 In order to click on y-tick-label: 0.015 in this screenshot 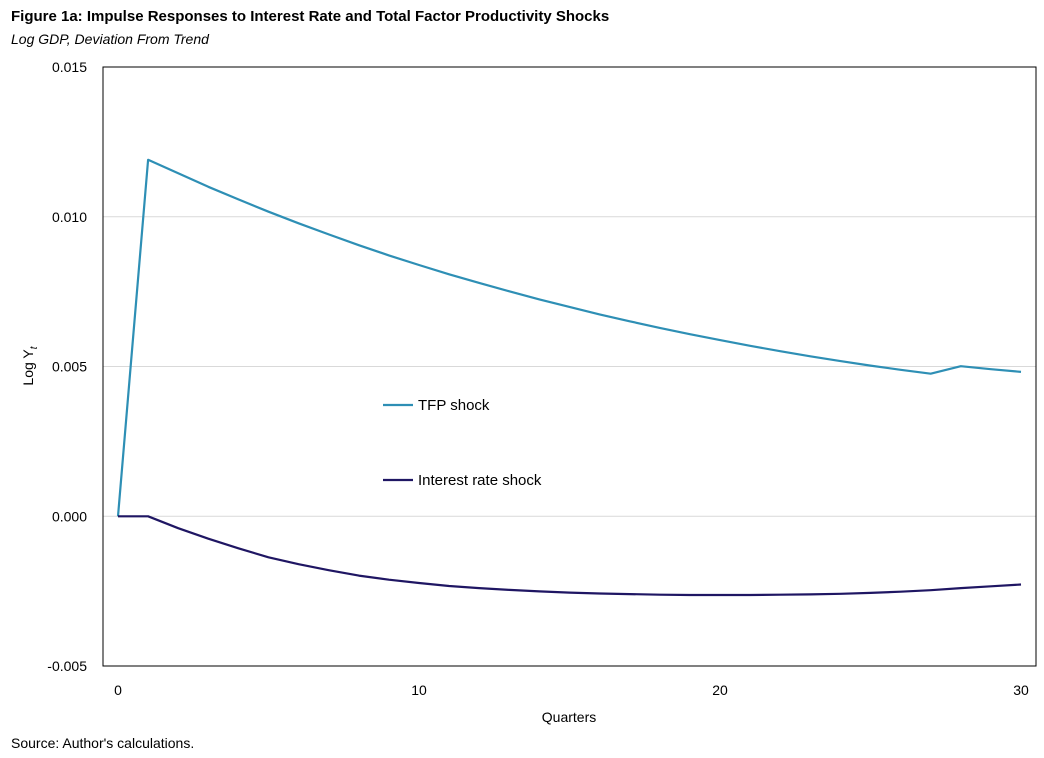, I will do `click(69, 67)`.